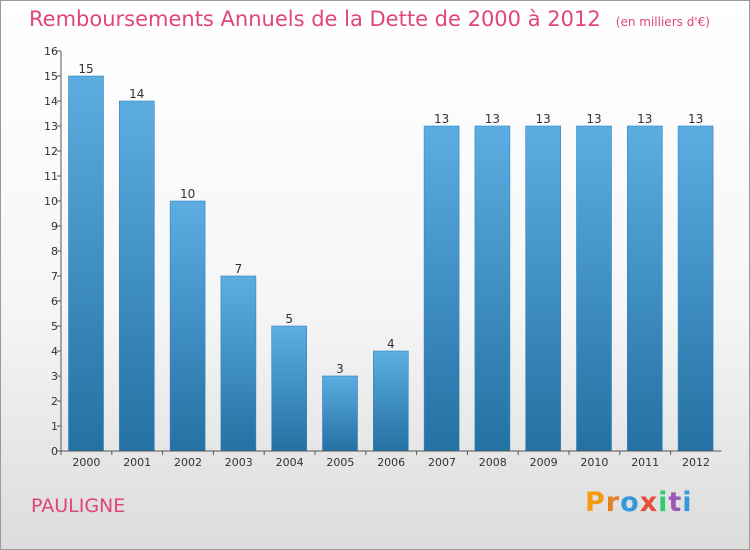  I want to click on commune-name: PAULIGNE, so click(78, 506).